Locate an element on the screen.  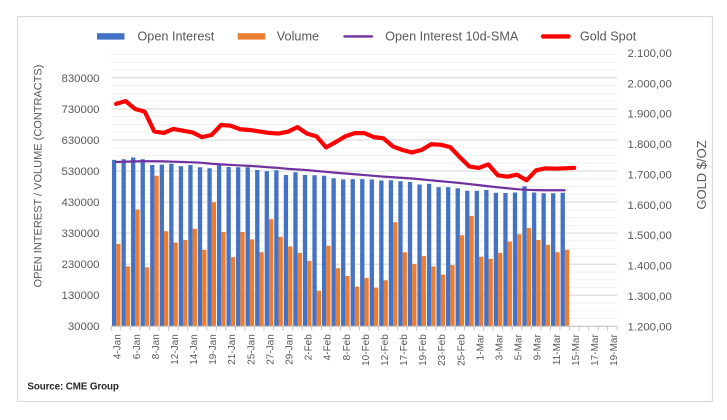
svg-text: Source: CME Group is located at coordinates (72, 386).